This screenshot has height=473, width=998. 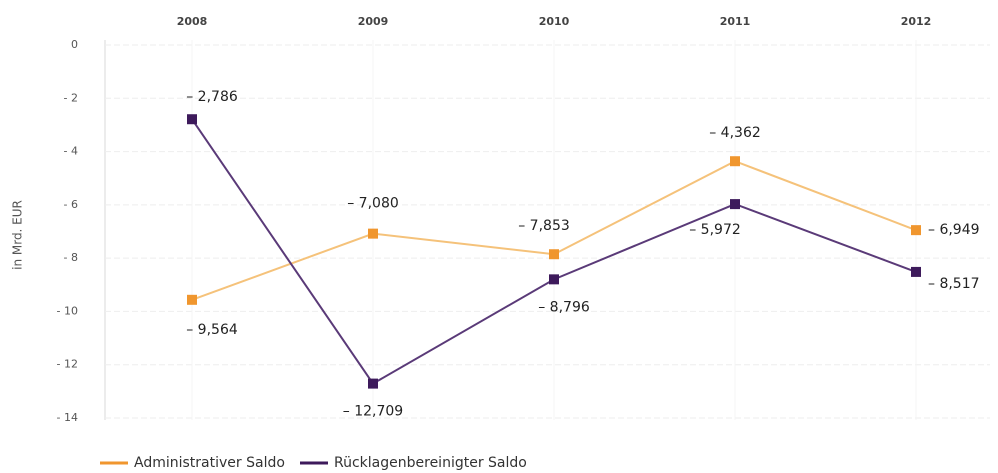 I want to click on y-tick-label: - 2, so click(x=71, y=97).